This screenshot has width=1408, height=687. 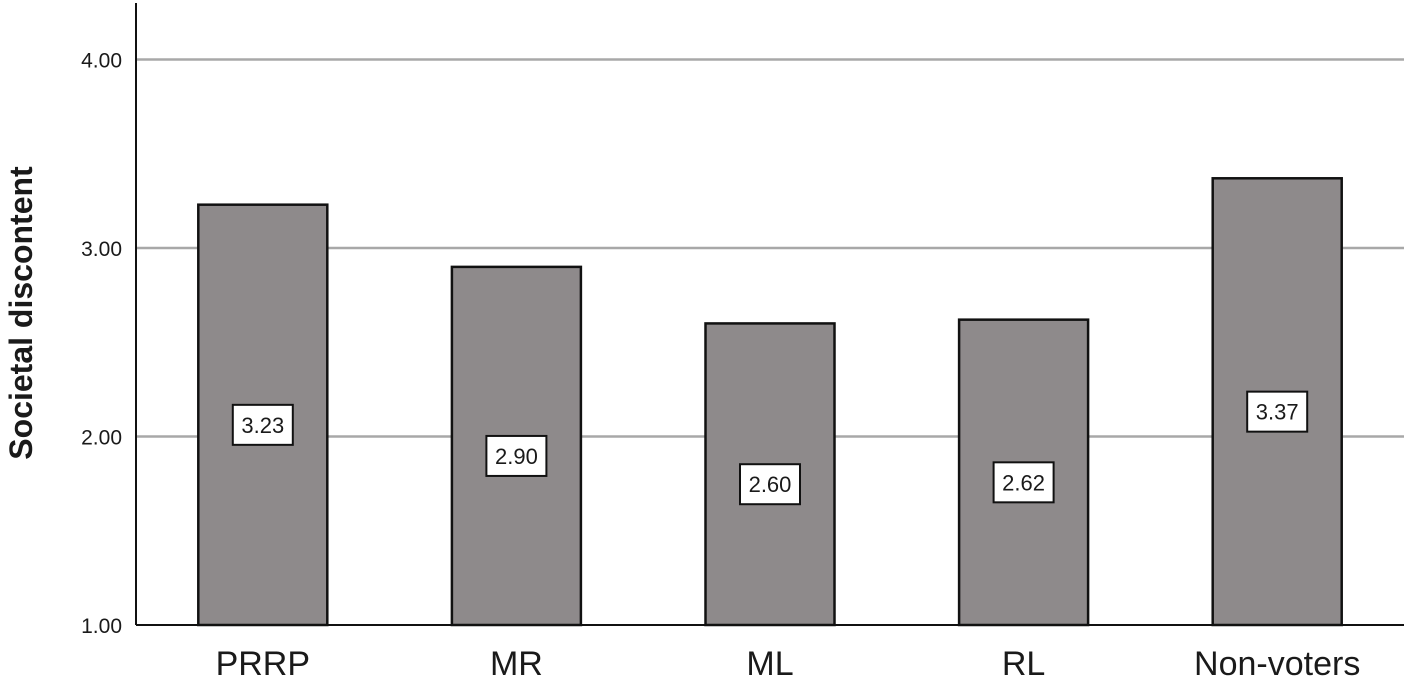 I want to click on x-tick-label: Non-voters, so click(x=1277, y=664).